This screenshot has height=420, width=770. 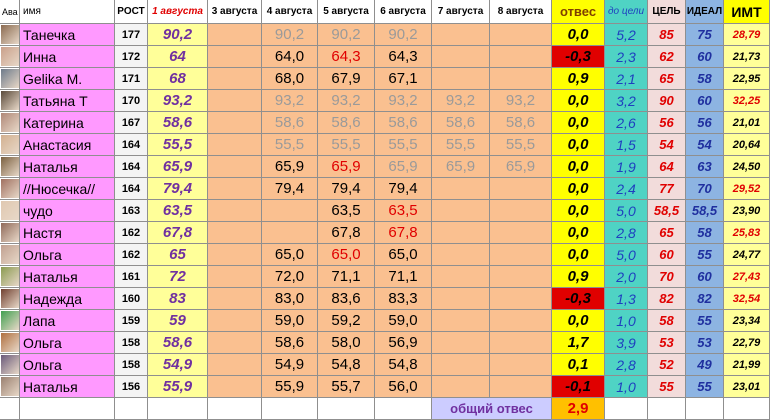 I want to click on table-cell: 56, so click(x=705, y=123).